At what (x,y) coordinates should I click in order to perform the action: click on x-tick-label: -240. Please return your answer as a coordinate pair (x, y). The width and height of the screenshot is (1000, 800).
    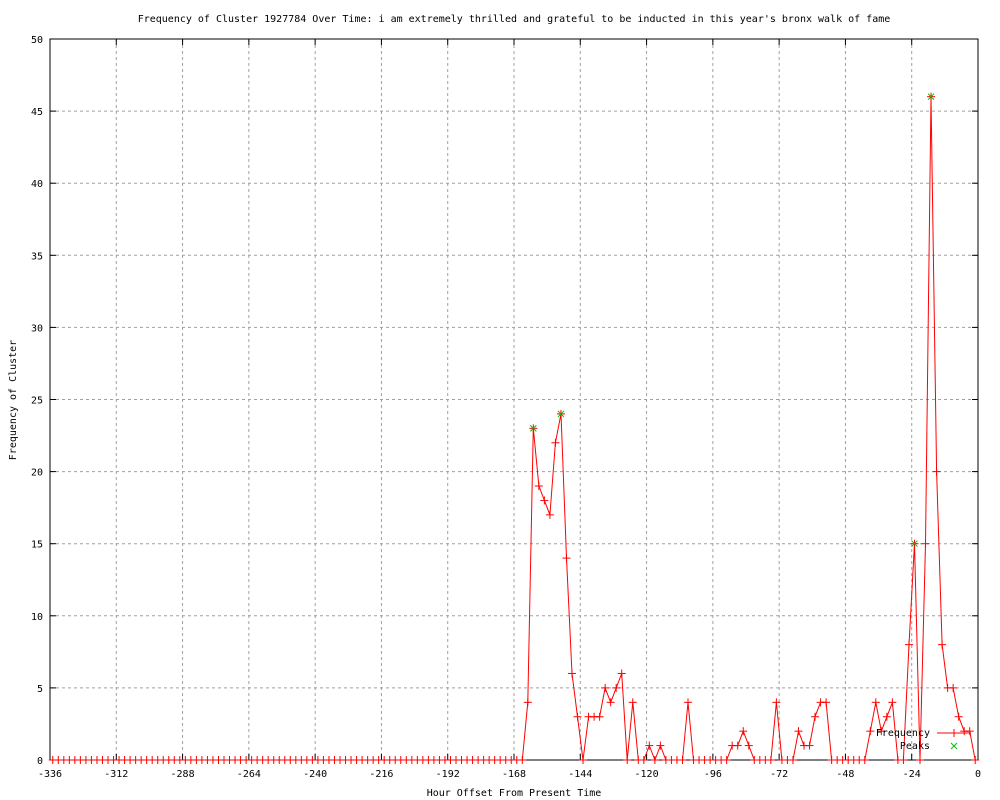
    Looking at the image, I should click on (315, 774).